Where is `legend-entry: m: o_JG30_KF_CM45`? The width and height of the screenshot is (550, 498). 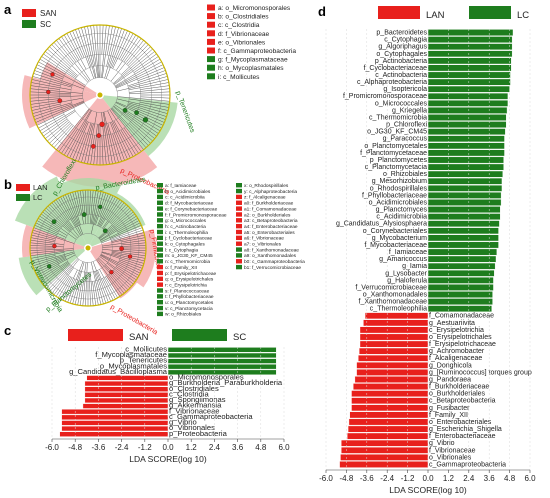 legend-entry: m: o_JG30_KF_CM45 is located at coordinates (189, 256).